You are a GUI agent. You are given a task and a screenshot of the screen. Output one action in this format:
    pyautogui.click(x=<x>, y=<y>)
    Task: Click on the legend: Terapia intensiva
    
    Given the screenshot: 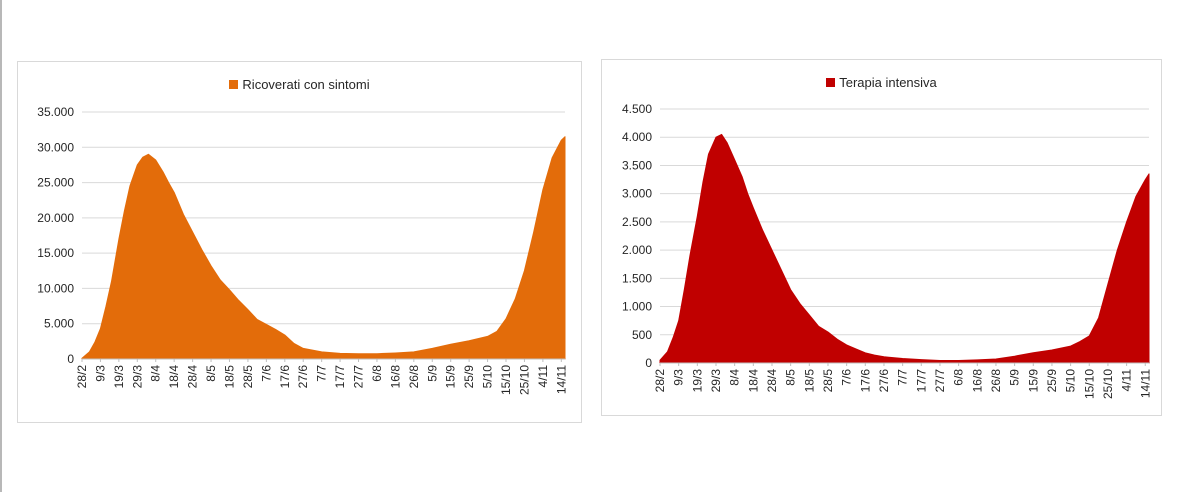 What is the action you would take?
    pyautogui.click(x=881, y=82)
    